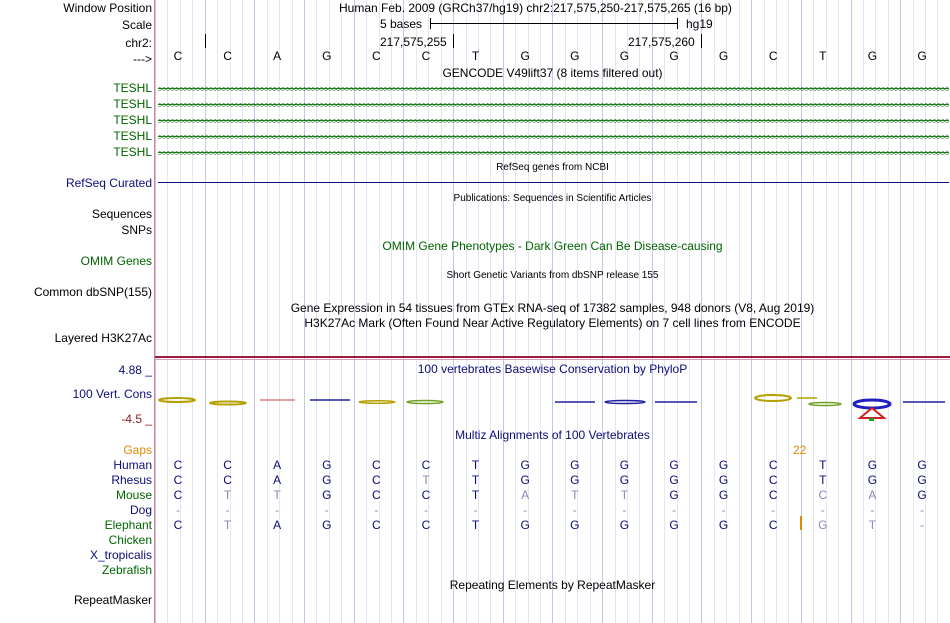  I want to click on species-label: Elephant, so click(128, 525).